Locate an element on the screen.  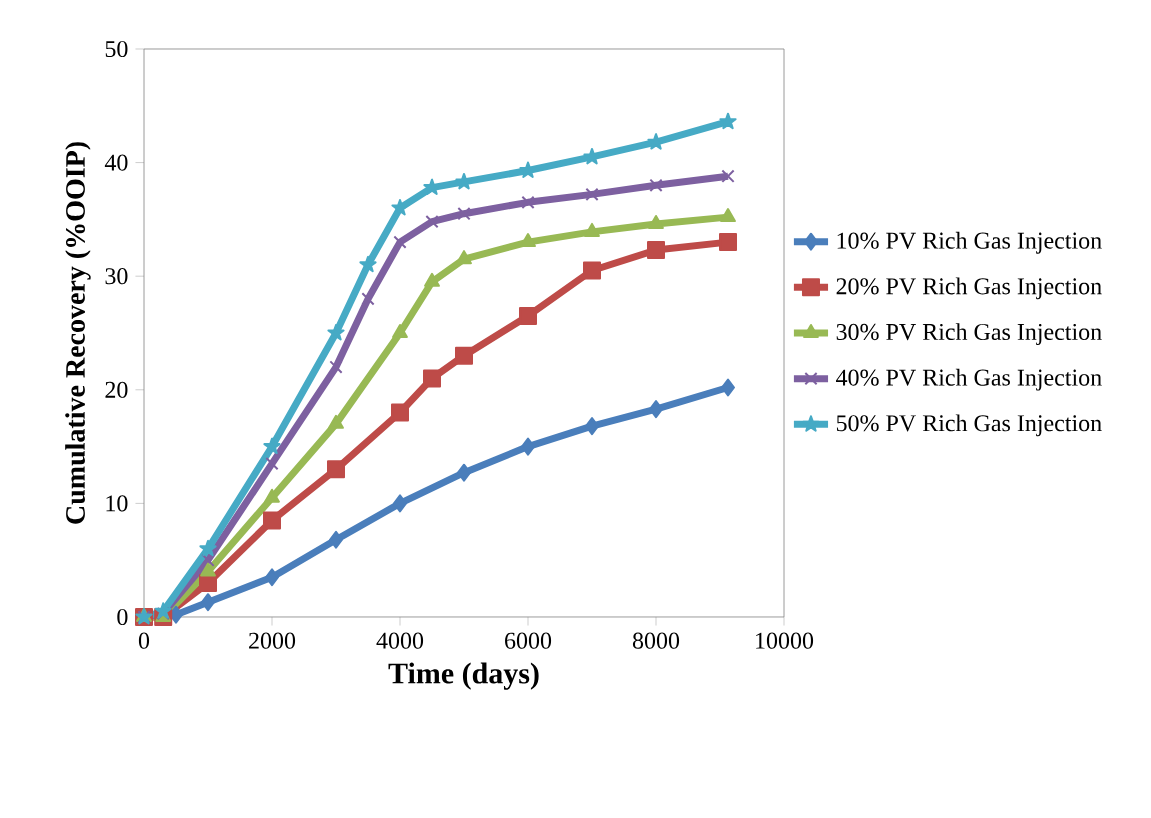
y-axis-title: Cumulative Recovery (%OOIP) is located at coordinates (78, 333).